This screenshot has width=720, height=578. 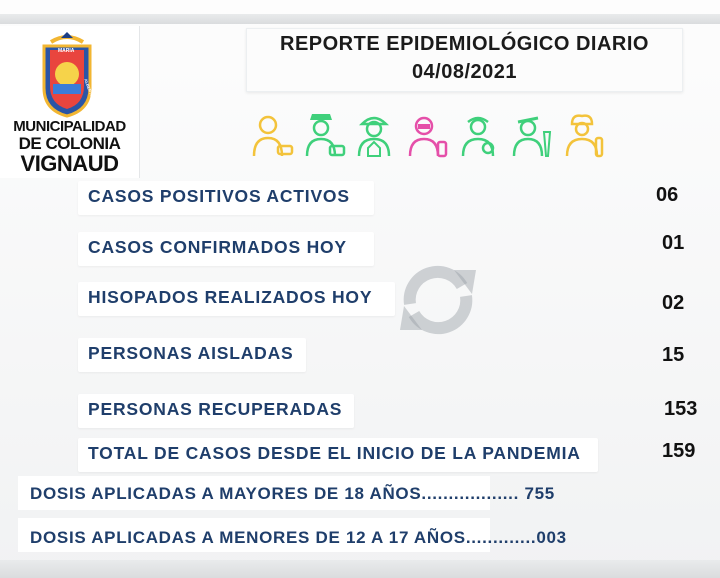 What do you see at coordinates (66, 51) in the screenshot?
I see `badge-top-text: MARIA` at bounding box center [66, 51].